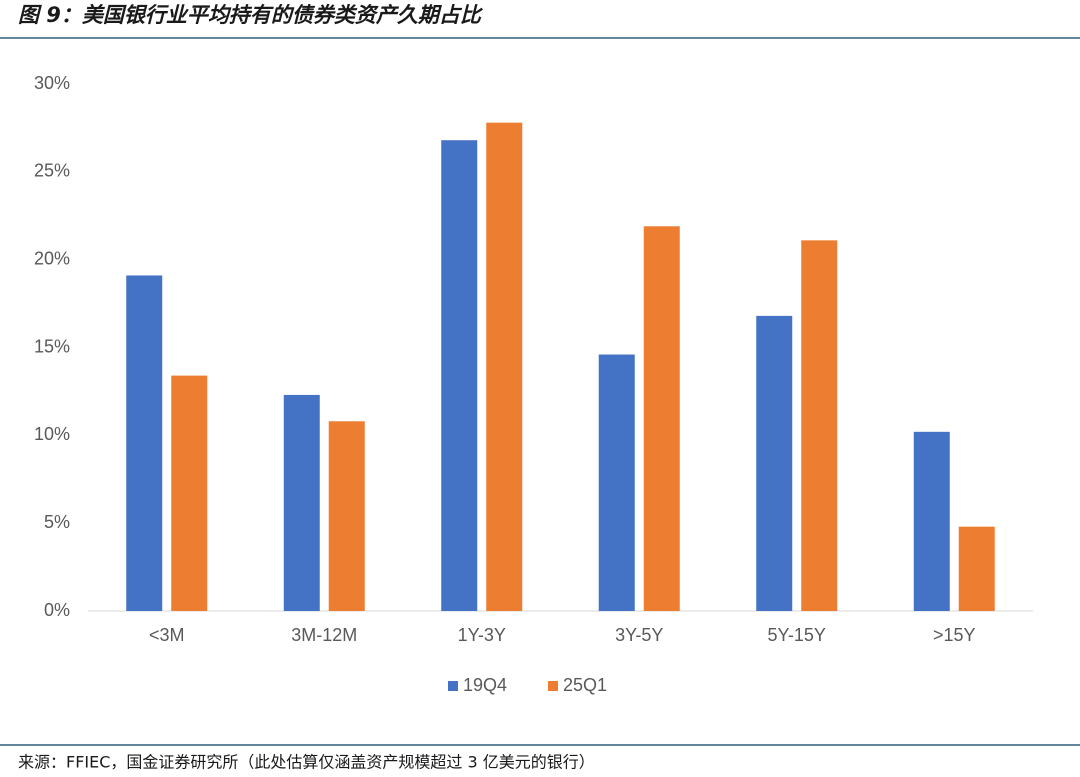  I want to click on y-tick-label: 5%, so click(57, 522).